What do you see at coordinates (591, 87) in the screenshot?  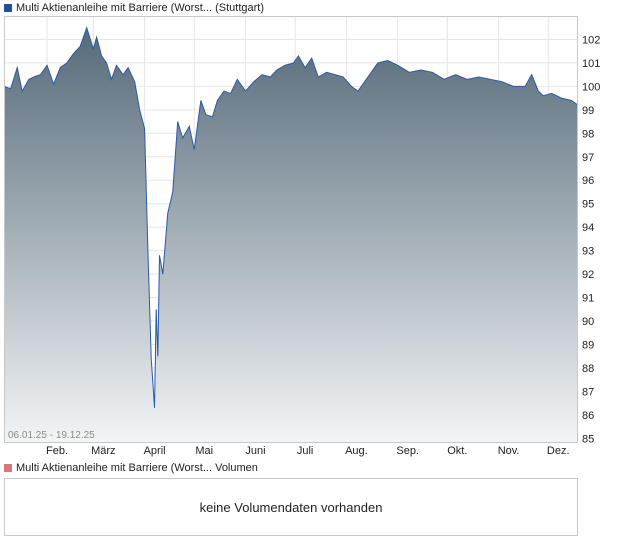 I see `y-tick-label: 100` at bounding box center [591, 87].